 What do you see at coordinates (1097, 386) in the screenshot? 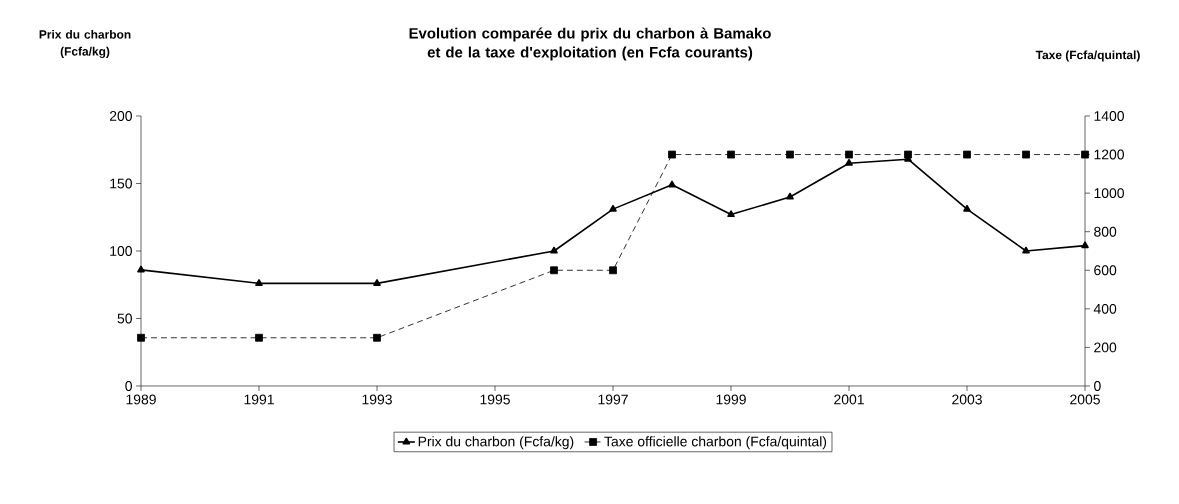
I see `y2-tick-label: 0` at bounding box center [1097, 386].